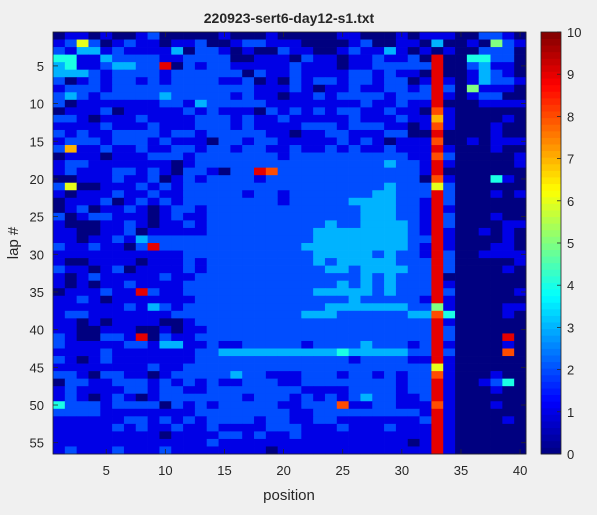  I want to click on y-tick-label: 35, so click(37, 292).